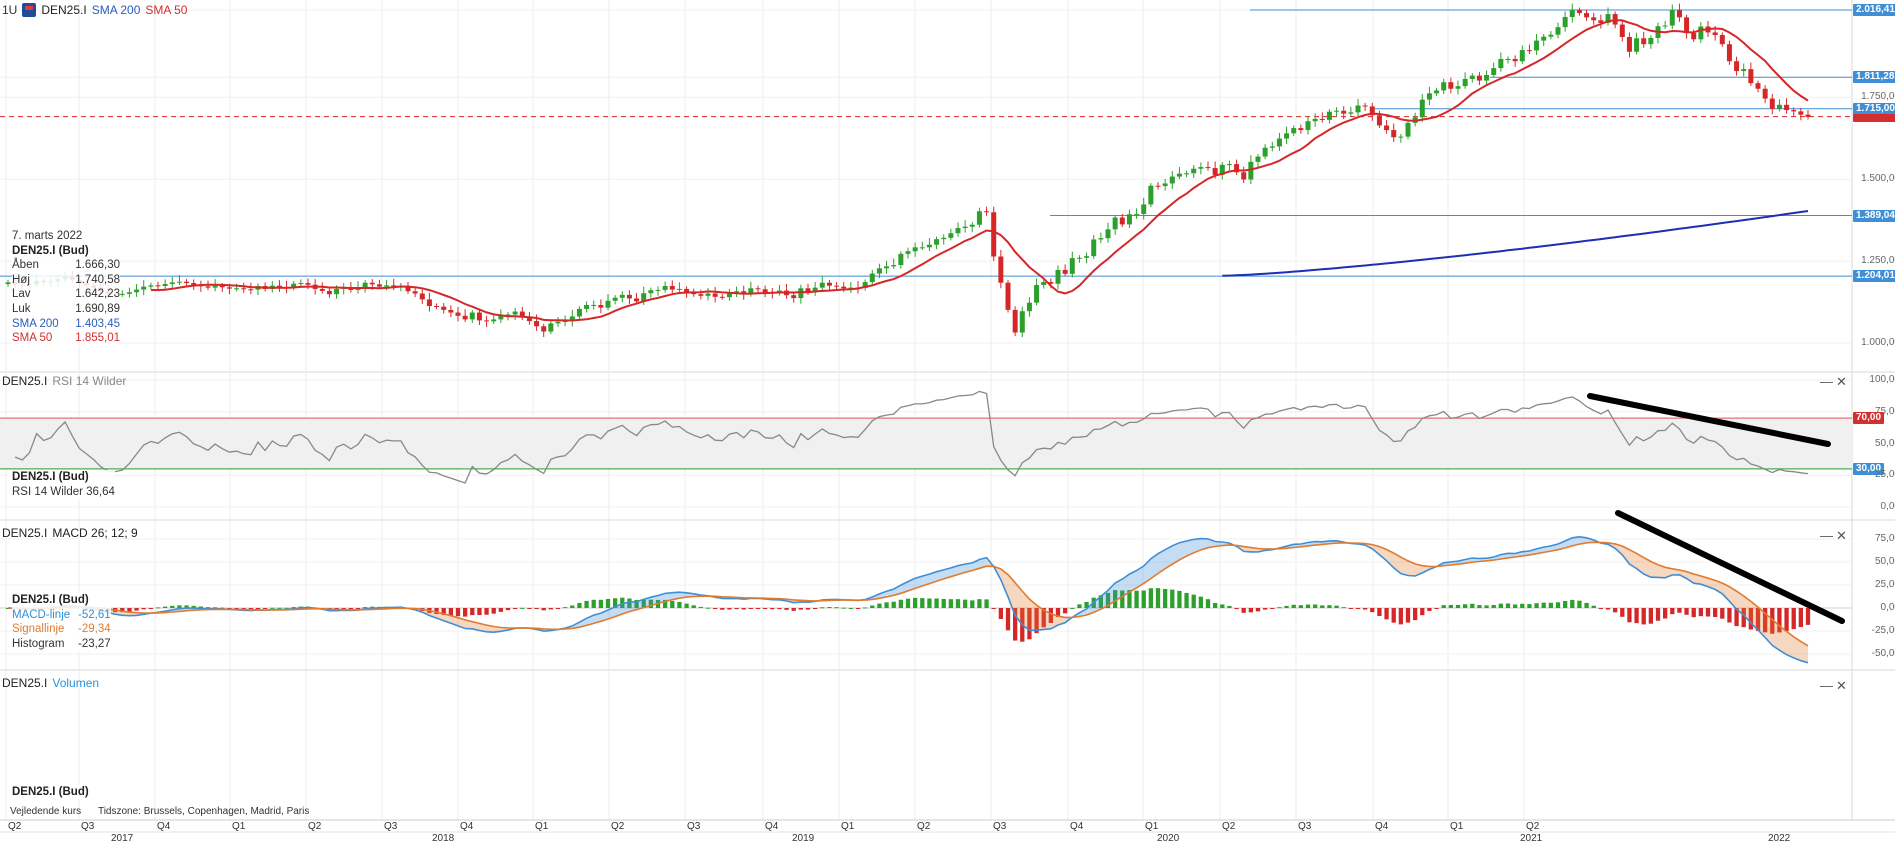 This screenshot has height=845, width=1895. What do you see at coordinates (116, 10) in the screenshot?
I see `sma200-legend: SMA 200` at bounding box center [116, 10].